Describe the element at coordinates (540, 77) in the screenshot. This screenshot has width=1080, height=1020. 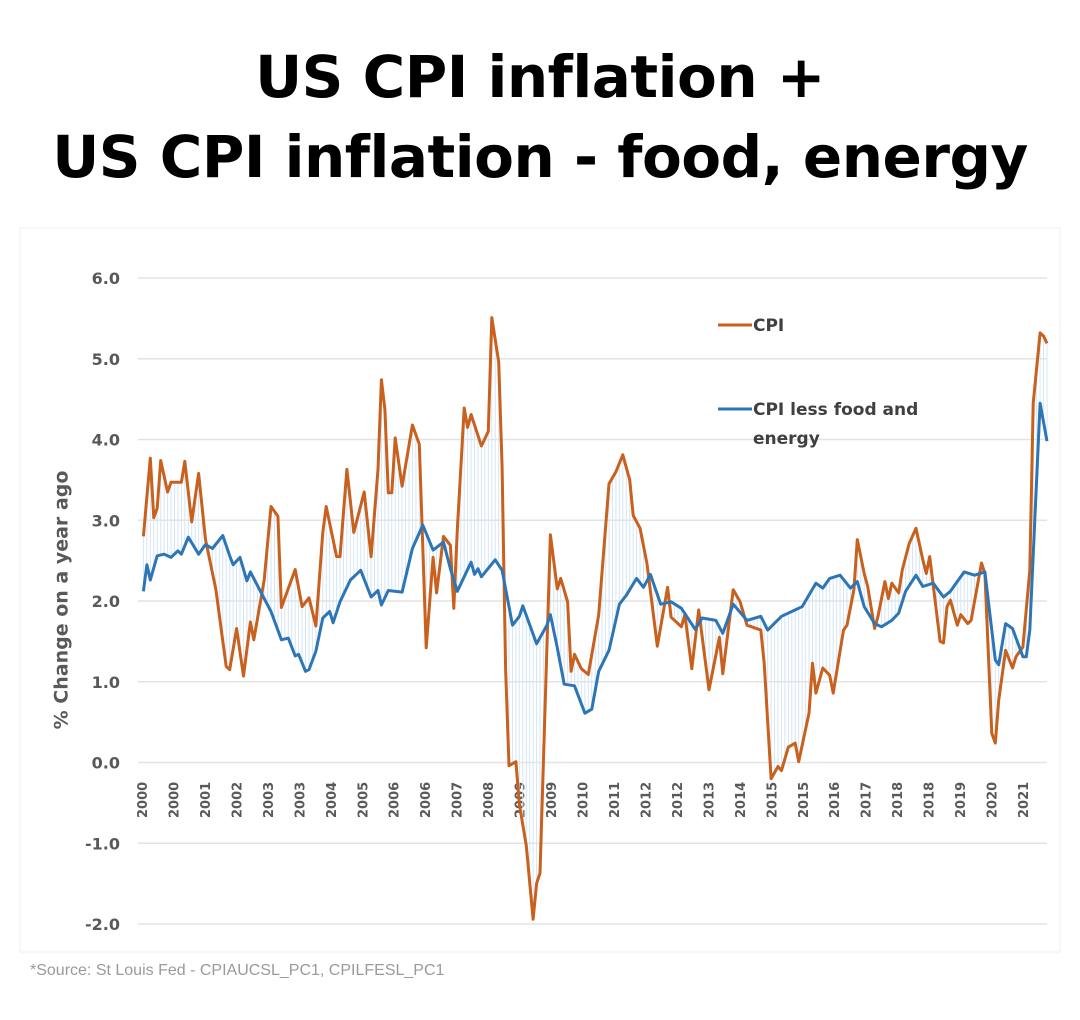
I see `chart-title-line-1: US CPI inflation +` at that location.